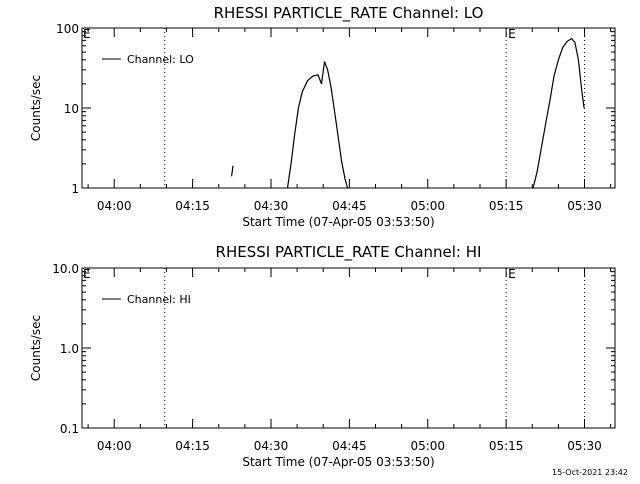 This screenshot has height=484, width=640. Describe the element at coordinates (71, 109) in the screenshot. I see `y-tick-label: 10` at that location.